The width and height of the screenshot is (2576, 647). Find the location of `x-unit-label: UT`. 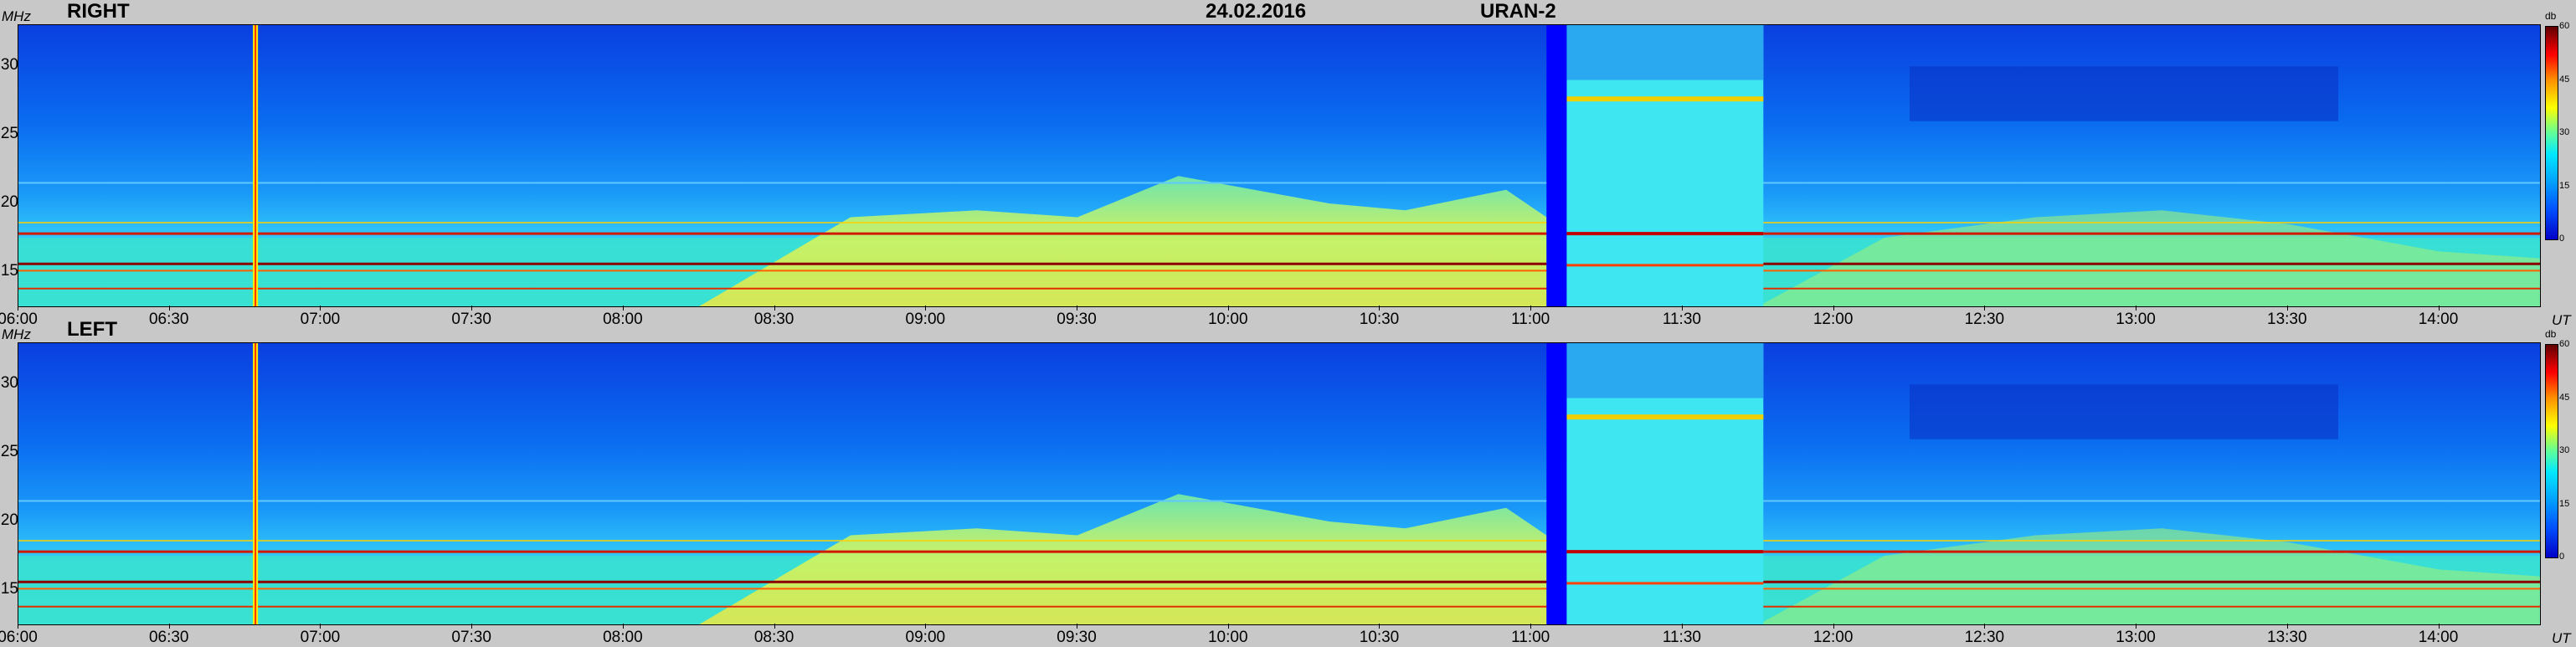

x-unit-label: UT is located at coordinates (2562, 638).